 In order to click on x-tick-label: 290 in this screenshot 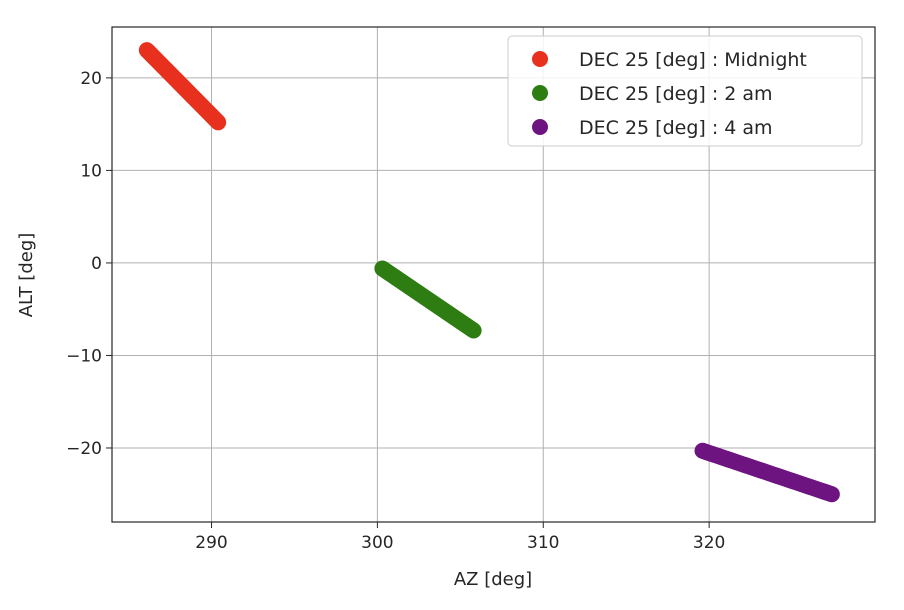, I will do `click(211, 543)`.